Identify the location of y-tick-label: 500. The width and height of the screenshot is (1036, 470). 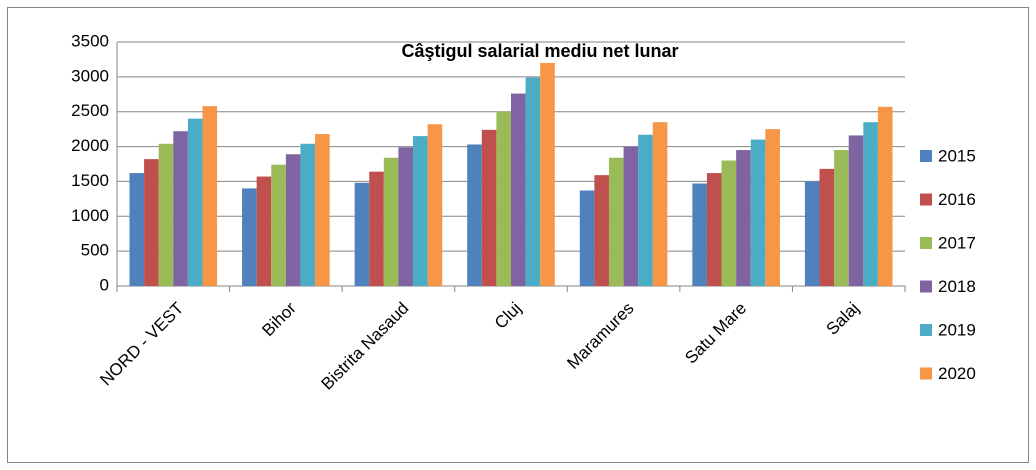
(95, 250).